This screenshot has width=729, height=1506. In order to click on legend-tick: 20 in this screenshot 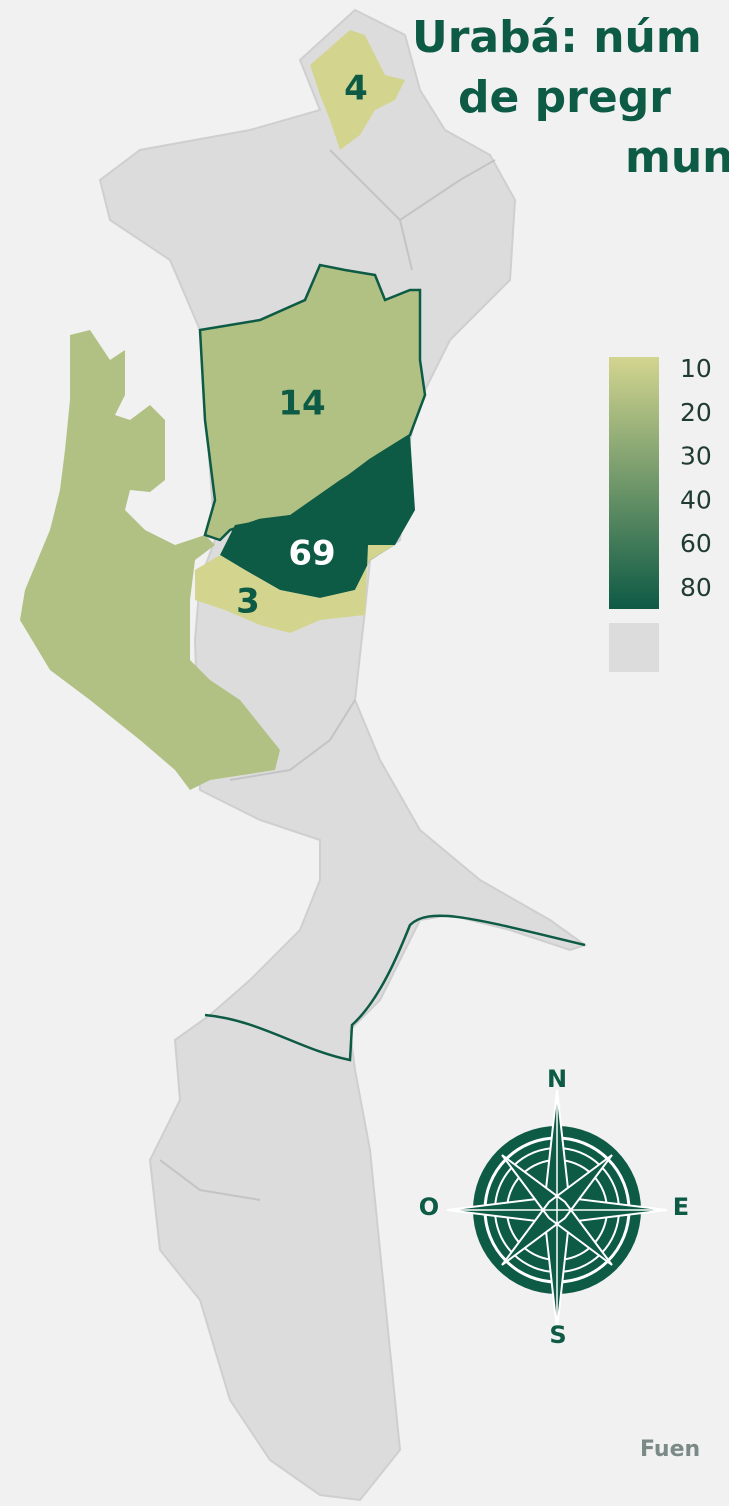, I will do `click(696, 412)`.